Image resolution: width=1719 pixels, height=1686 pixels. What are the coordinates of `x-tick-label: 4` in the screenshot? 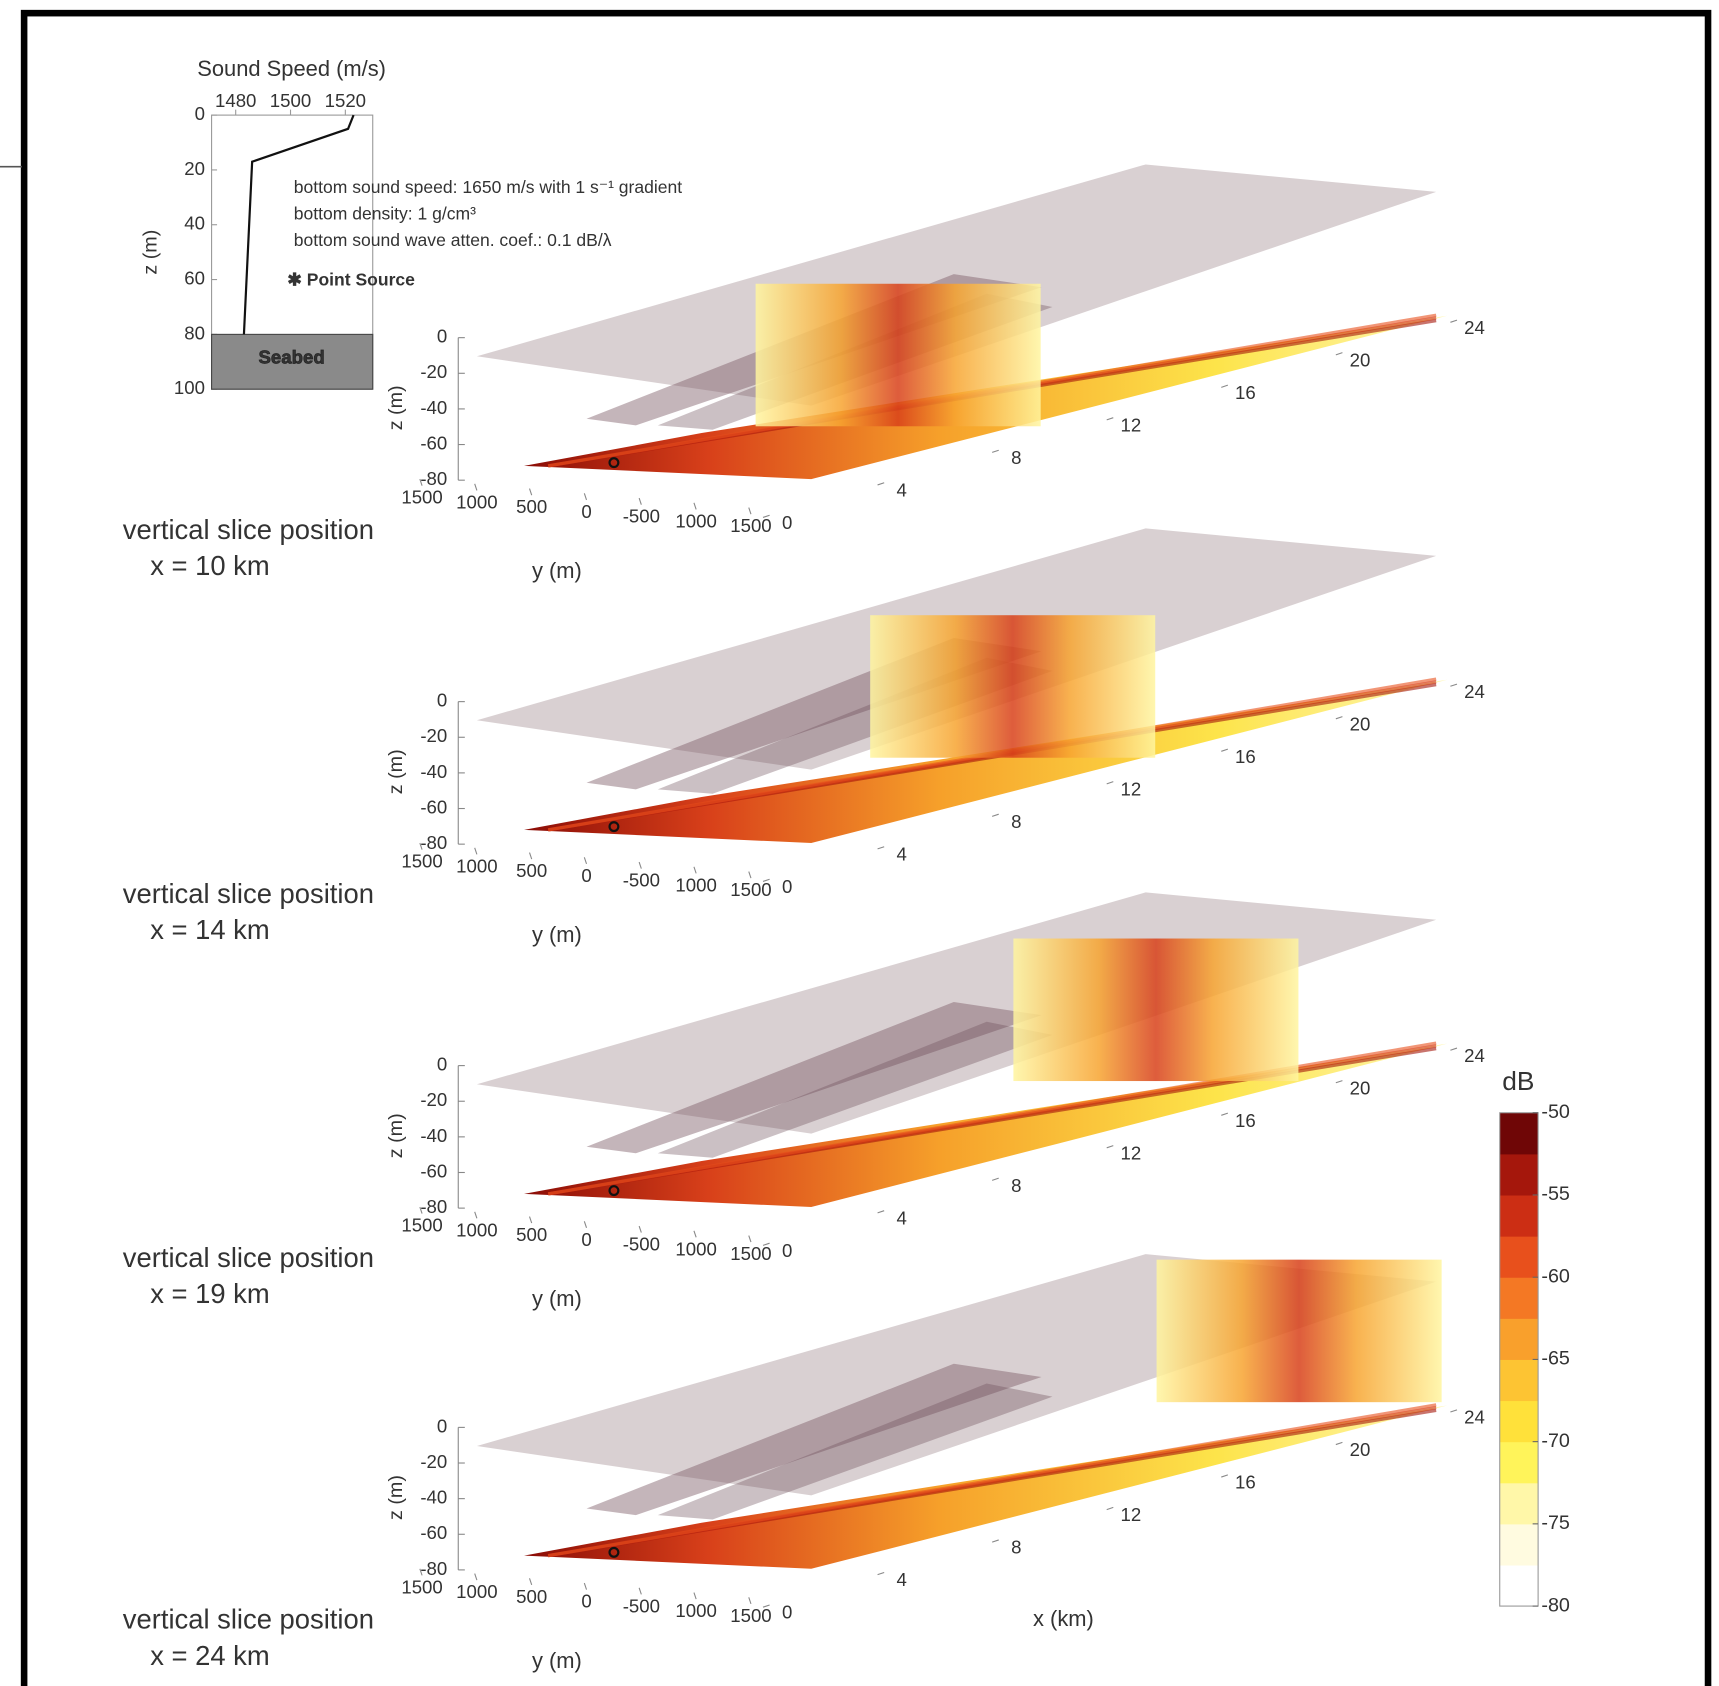 It's located at (902, 1579).